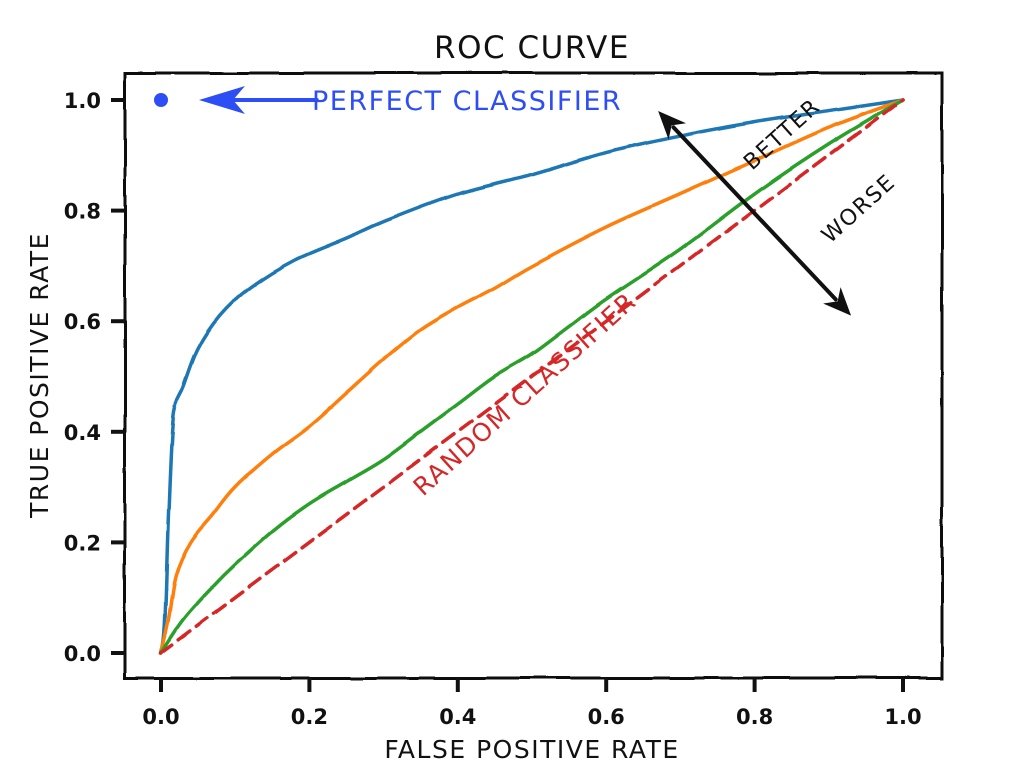 This screenshot has height=765, width=1017. Describe the element at coordinates (902, 717) in the screenshot. I see `x-tick-label: 1.0` at that location.